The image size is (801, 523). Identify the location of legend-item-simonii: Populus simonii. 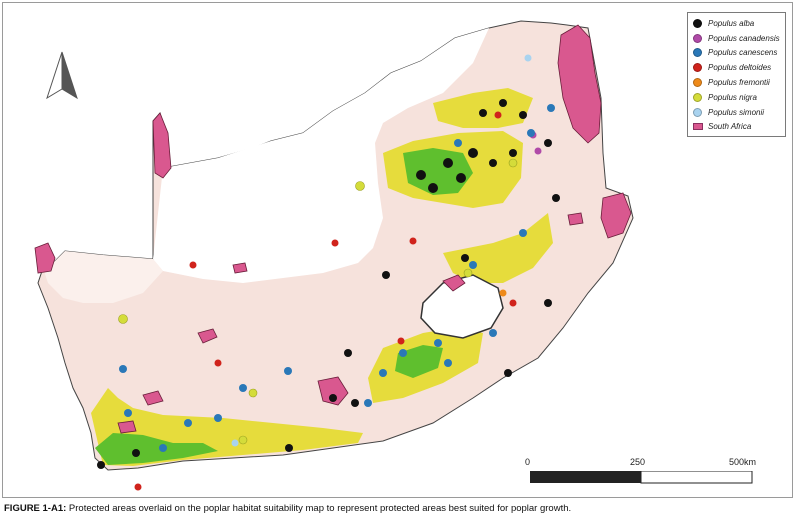
(736, 112).